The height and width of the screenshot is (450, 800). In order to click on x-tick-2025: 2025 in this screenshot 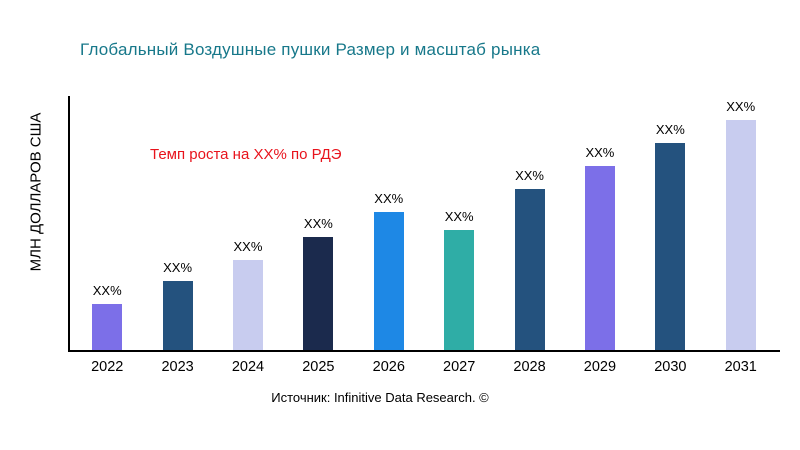, I will do `click(318, 367)`.